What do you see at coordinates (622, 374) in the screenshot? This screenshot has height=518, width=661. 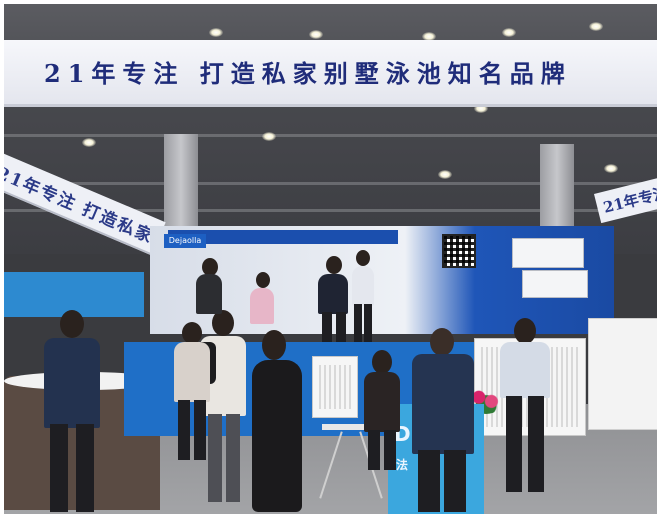 I see `equipment-cabinet` at bounding box center [622, 374].